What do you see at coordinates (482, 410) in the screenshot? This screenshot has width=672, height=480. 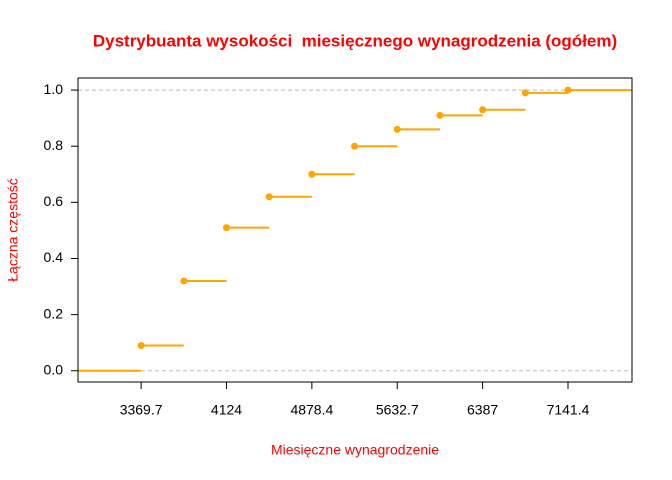 I see `x-tick-label: 6387` at bounding box center [482, 410].